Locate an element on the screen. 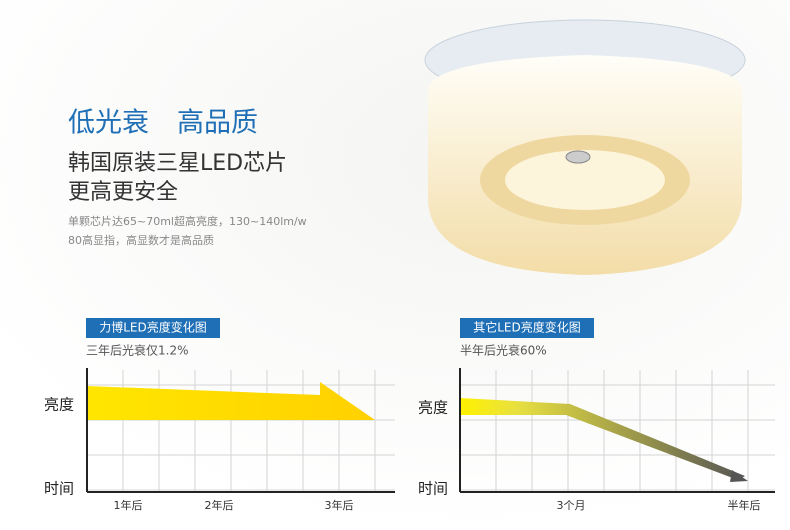  tag-text: 其它LED亮度变化图 is located at coordinates (527, 327).